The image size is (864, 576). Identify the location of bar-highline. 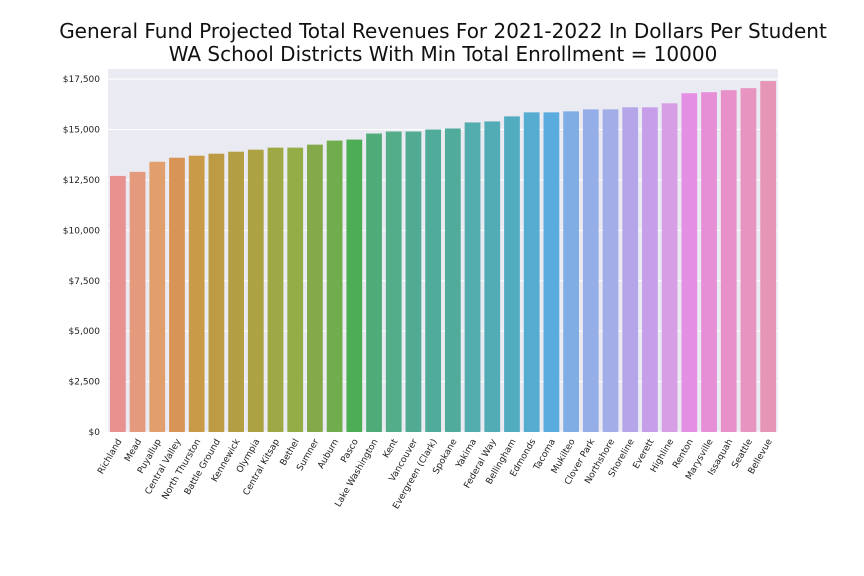
(669, 268).